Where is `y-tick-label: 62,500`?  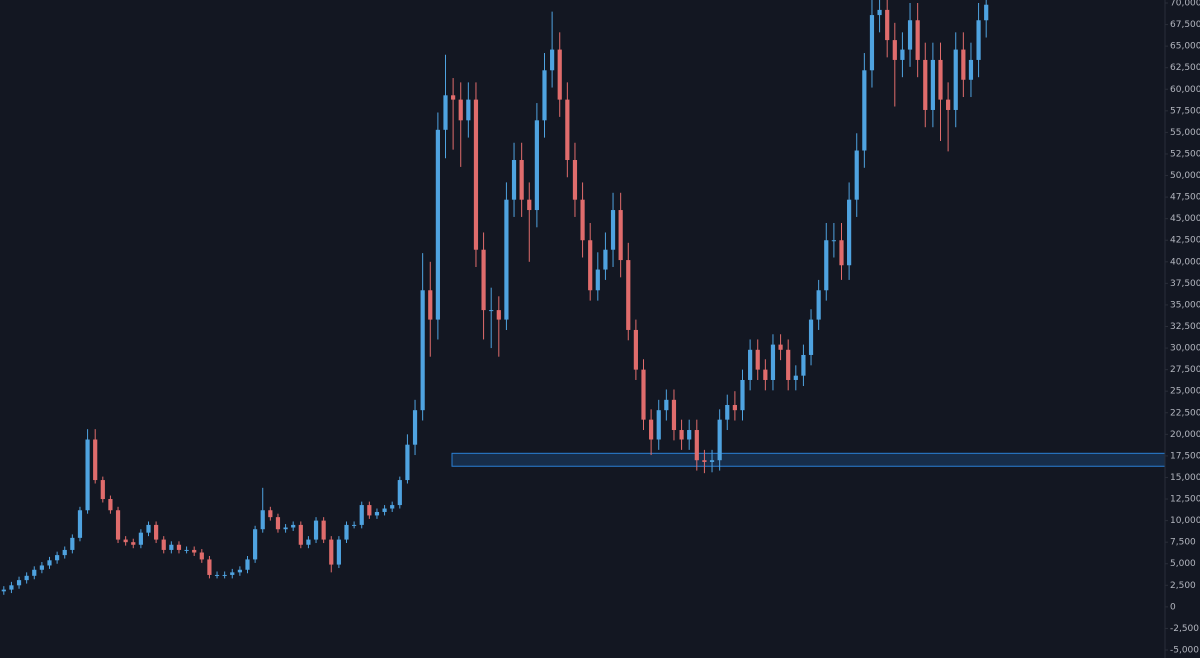 y-tick-label: 62,500 is located at coordinates (1185, 68).